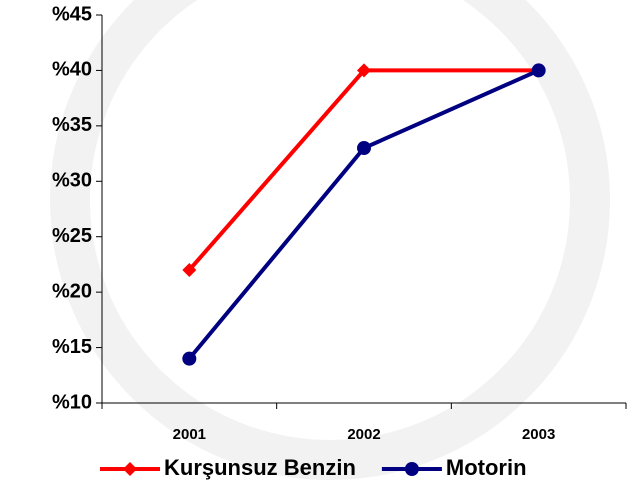 This screenshot has width=634, height=485. I want to click on x-tick-label: 2001, so click(189, 434).